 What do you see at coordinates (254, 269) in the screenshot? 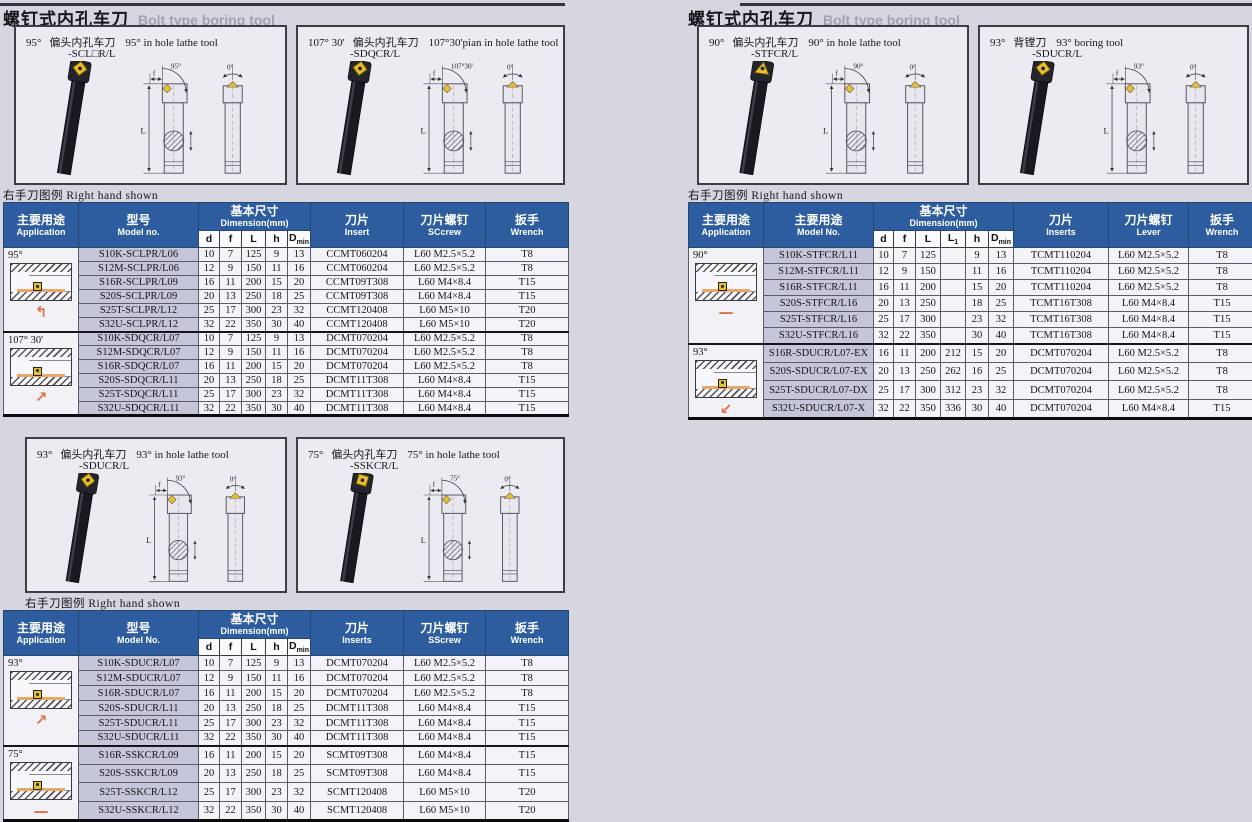
I see `value-cell: 150` at bounding box center [254, 269].